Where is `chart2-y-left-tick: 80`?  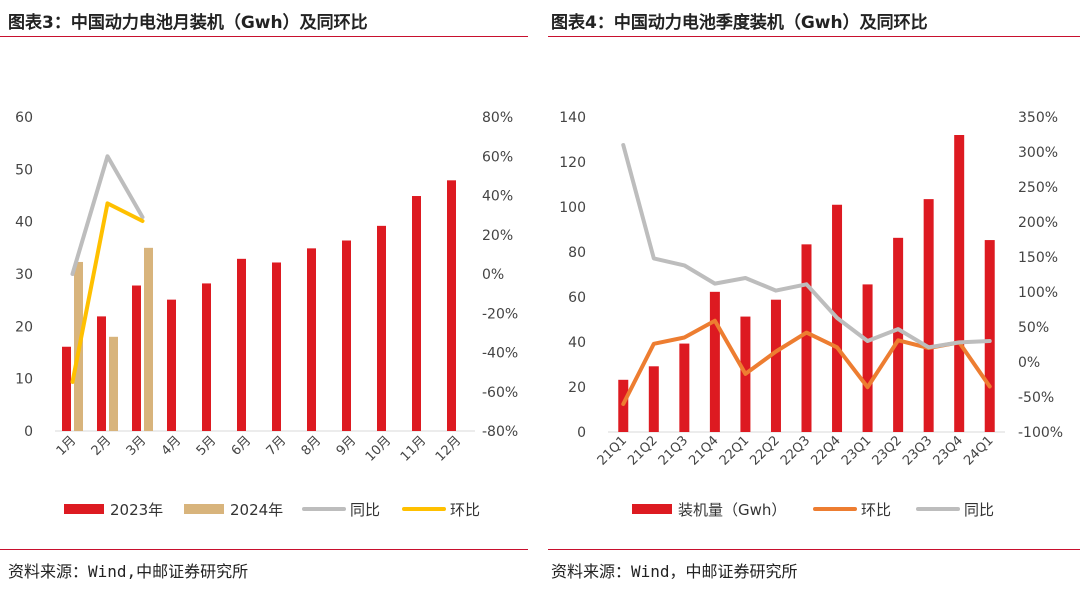
chart2-y-left-tick: 80 is located at coordinates (577, 253).